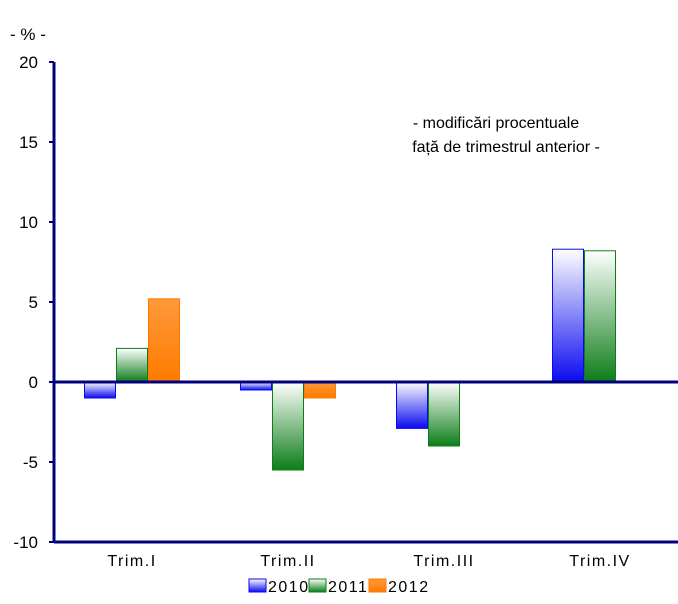  I want to click on legend-swatch-2011, so click(317, 585).